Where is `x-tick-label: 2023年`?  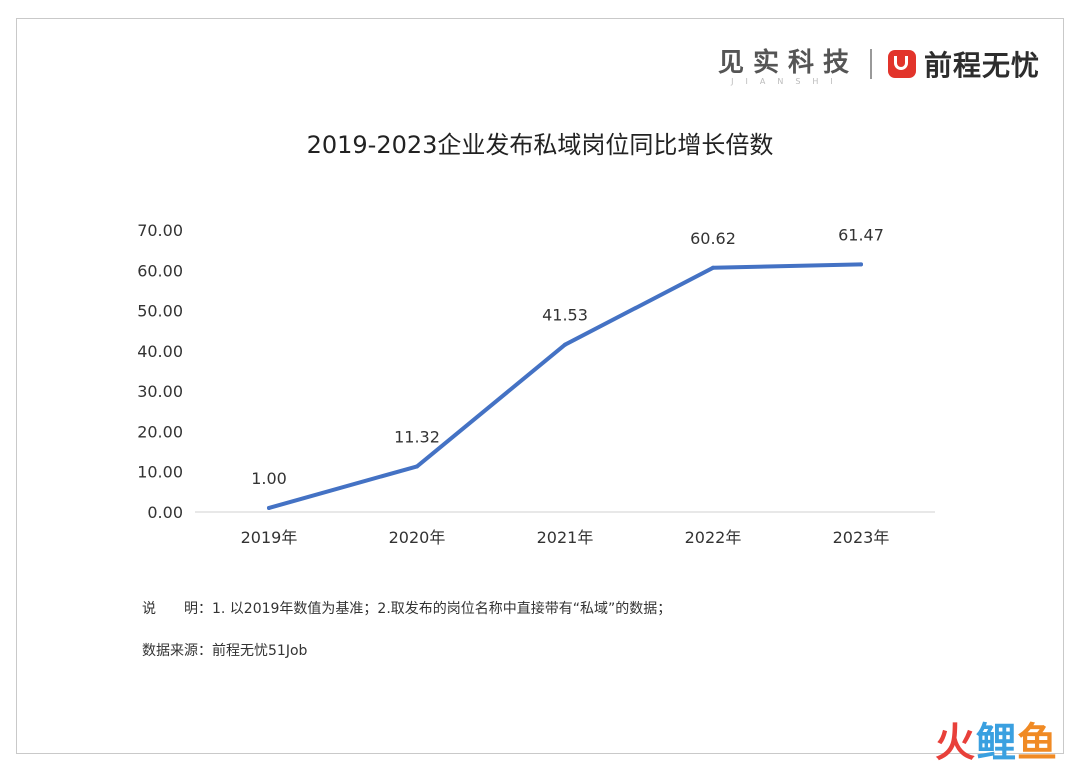
x-tick-label: 2023年 is located at coordinates (861, 537).